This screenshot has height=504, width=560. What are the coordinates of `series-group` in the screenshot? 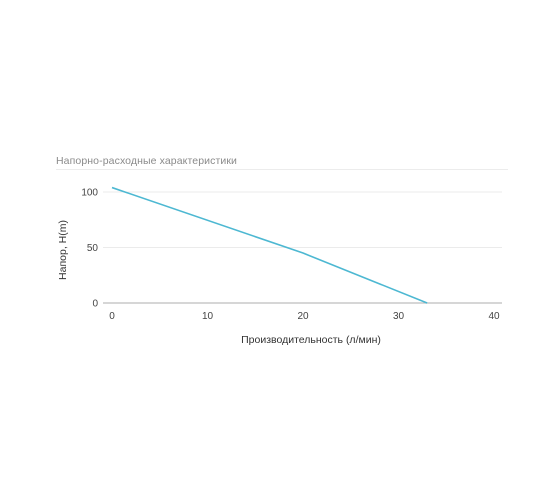 It's located at (269, 245).